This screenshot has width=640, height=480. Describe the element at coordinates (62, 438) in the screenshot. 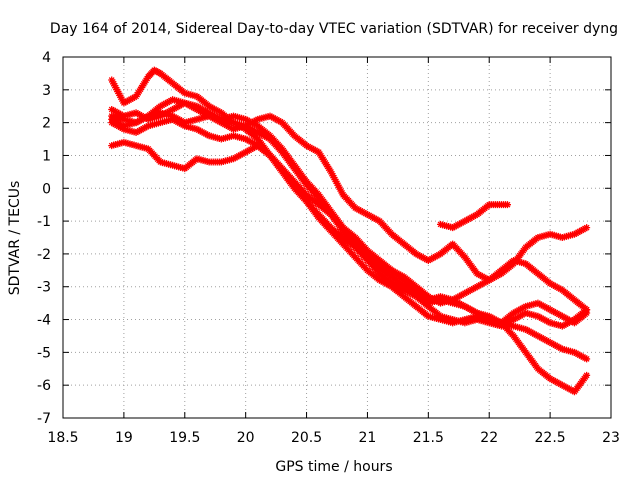

I see `x-tick-label: 18.5` at that location.